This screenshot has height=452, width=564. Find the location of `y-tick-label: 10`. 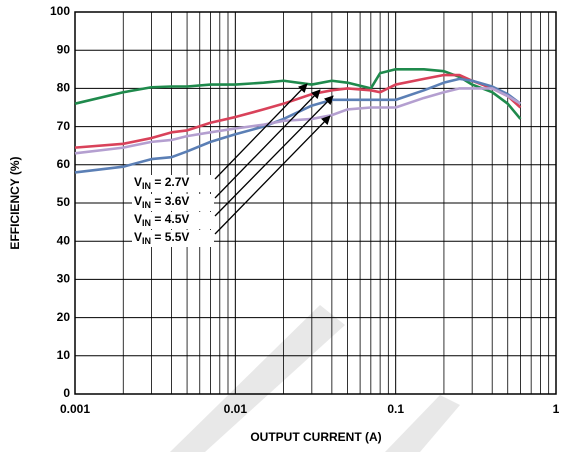

y-tick-label: 10 is located at coordinates (64, 355).